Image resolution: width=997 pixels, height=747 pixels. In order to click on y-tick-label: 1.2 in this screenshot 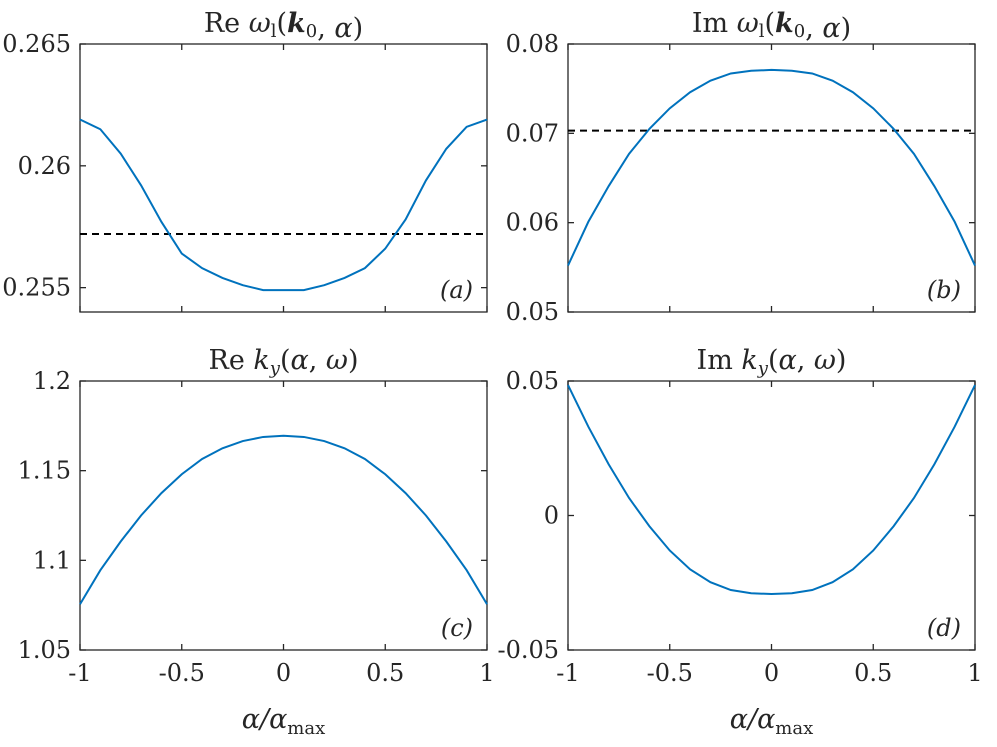, I will do `click(52, 381)`.